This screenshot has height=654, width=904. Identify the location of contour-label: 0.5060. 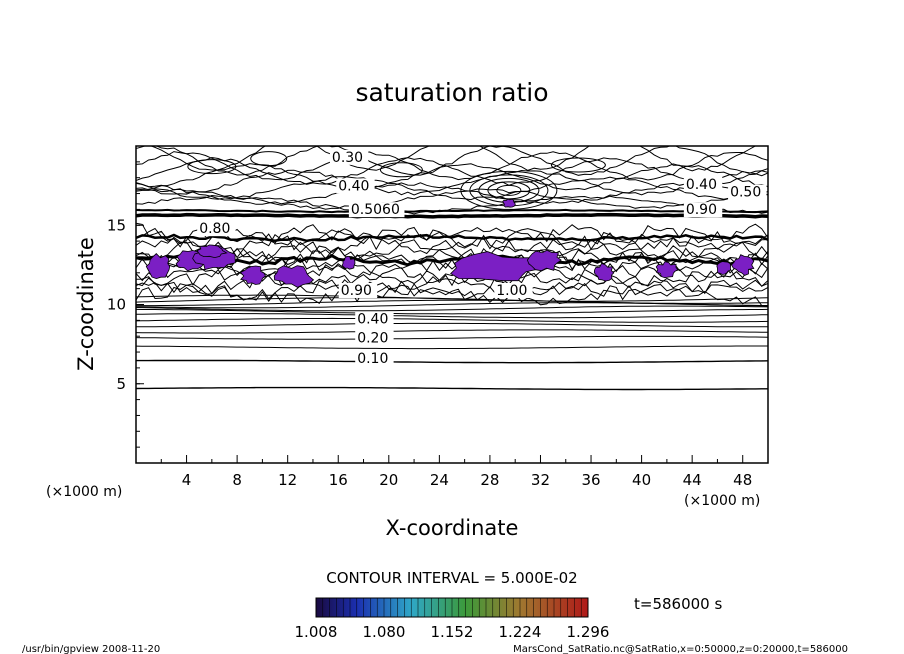
(375, 210).